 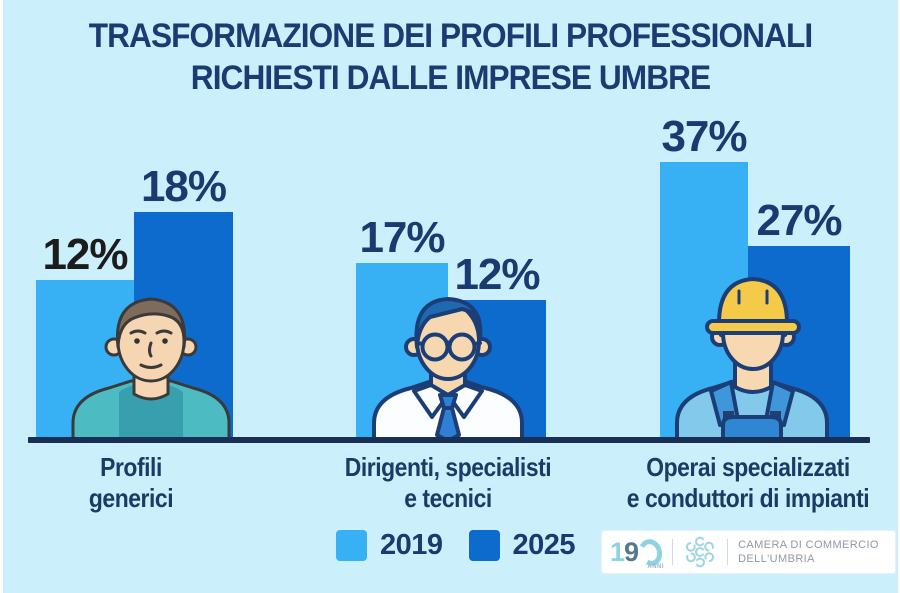 What do you see at coordinates (748, 498) in the screenshot?
I see `category-label-line: e conduttori di impianti` at bounding box center [748, 498].